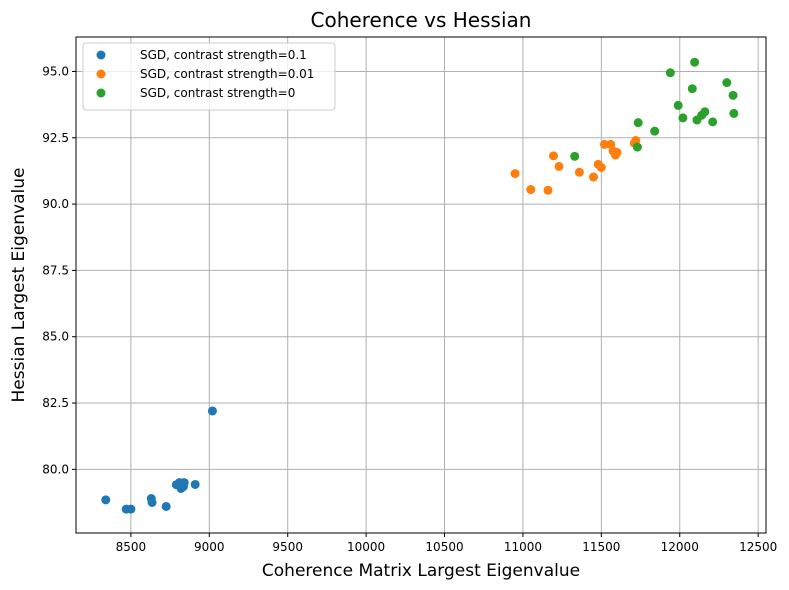  I want to click on y-tick-label: 87.5, so click(55, 270).